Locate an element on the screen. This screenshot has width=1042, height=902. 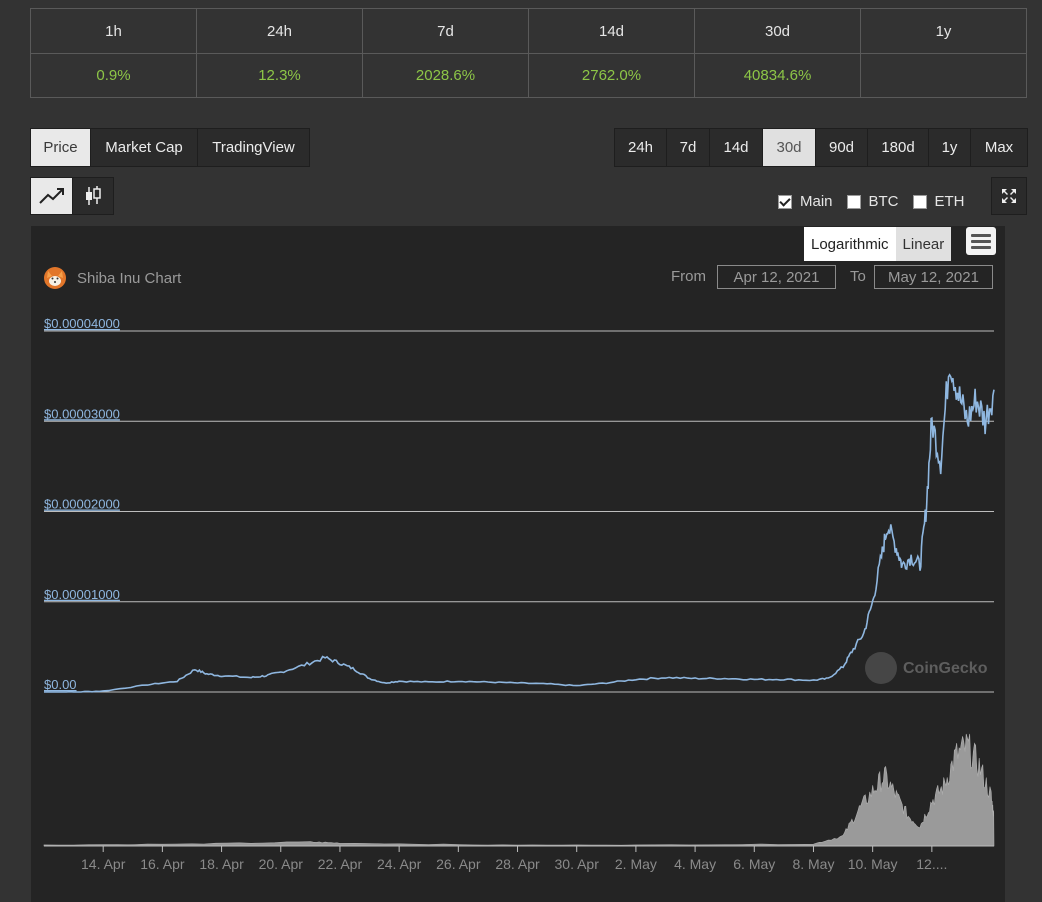
change-value-row: 0.9% 12.3% 2028.6% 2762.0% 40834.6% is located at coordinates (528, 75).